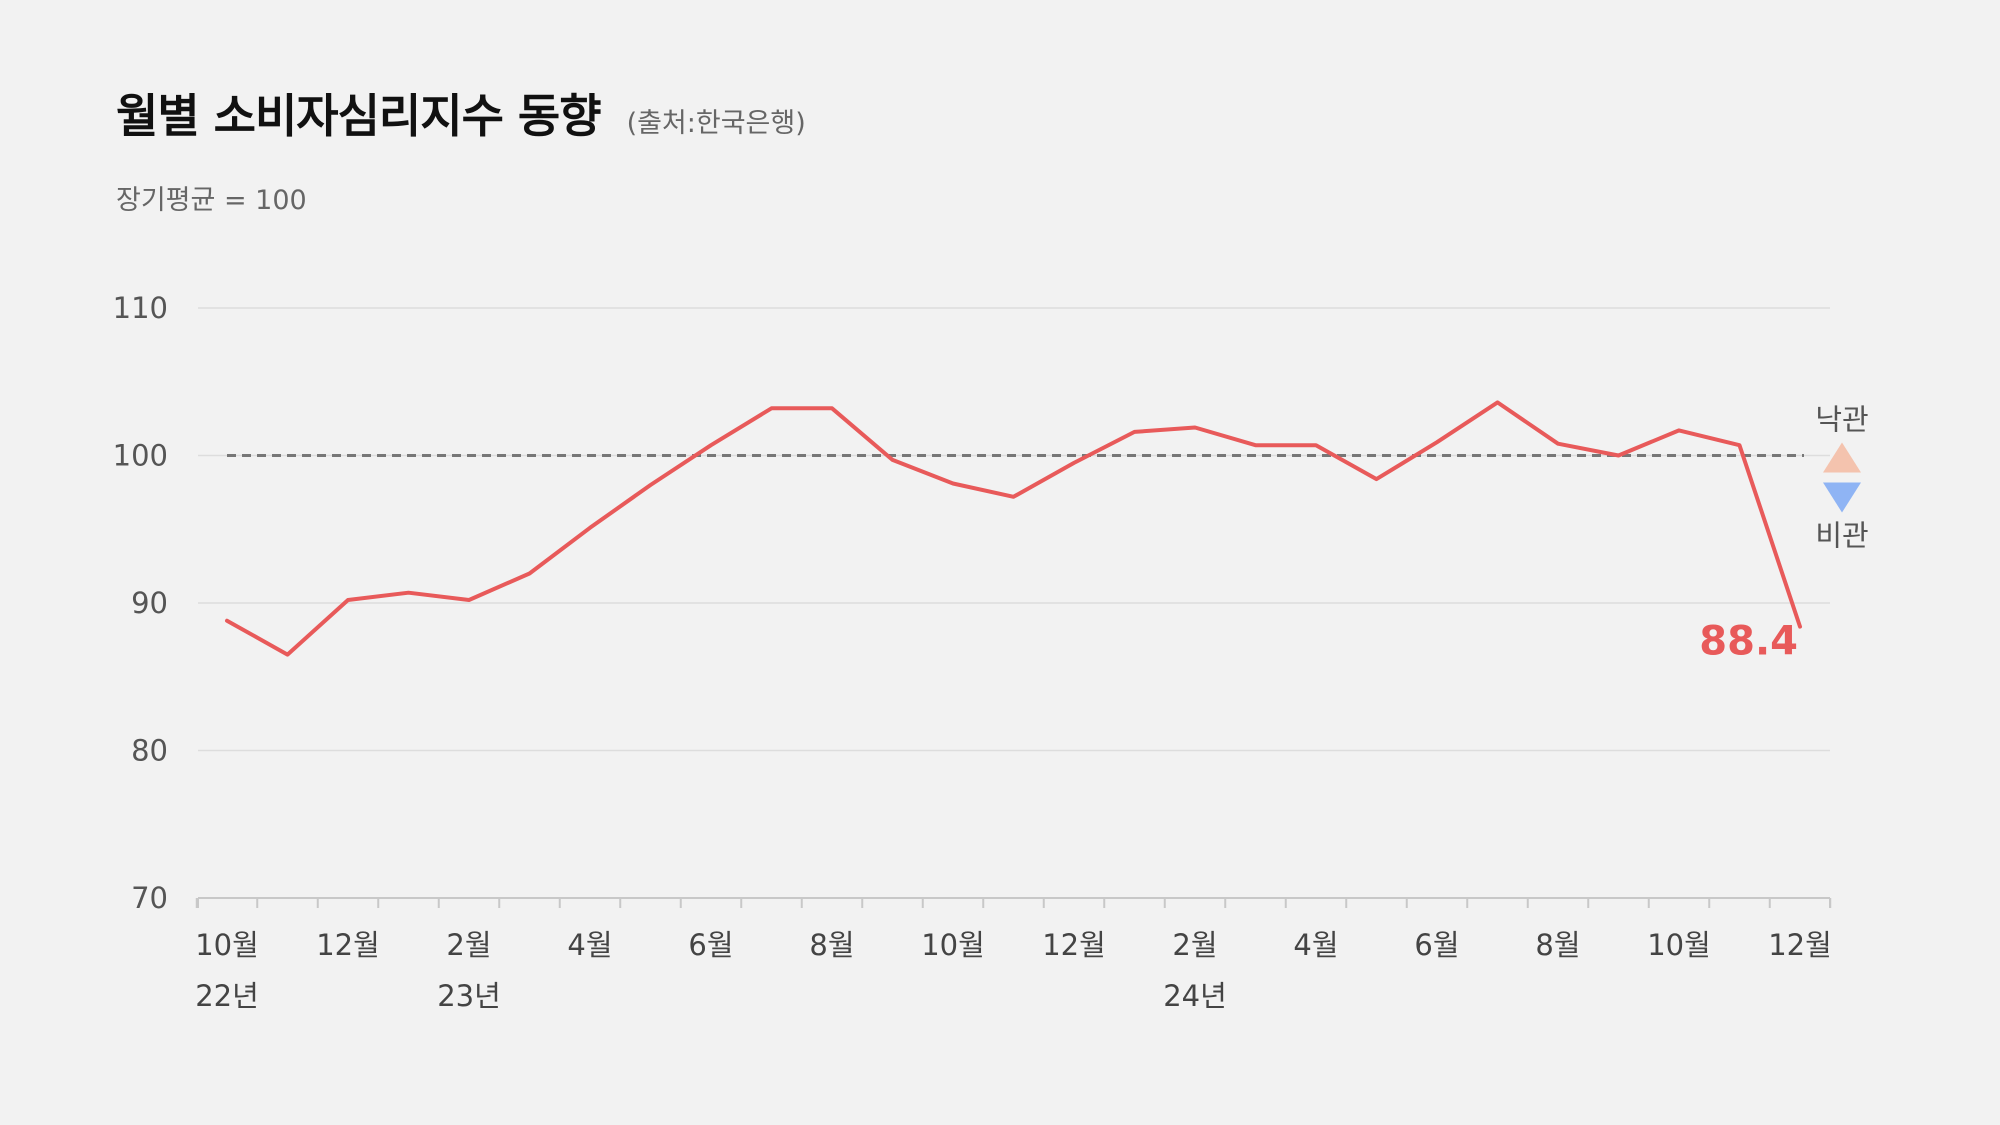  I want to click on legend-down-label: 비관, so click(1841, 536).